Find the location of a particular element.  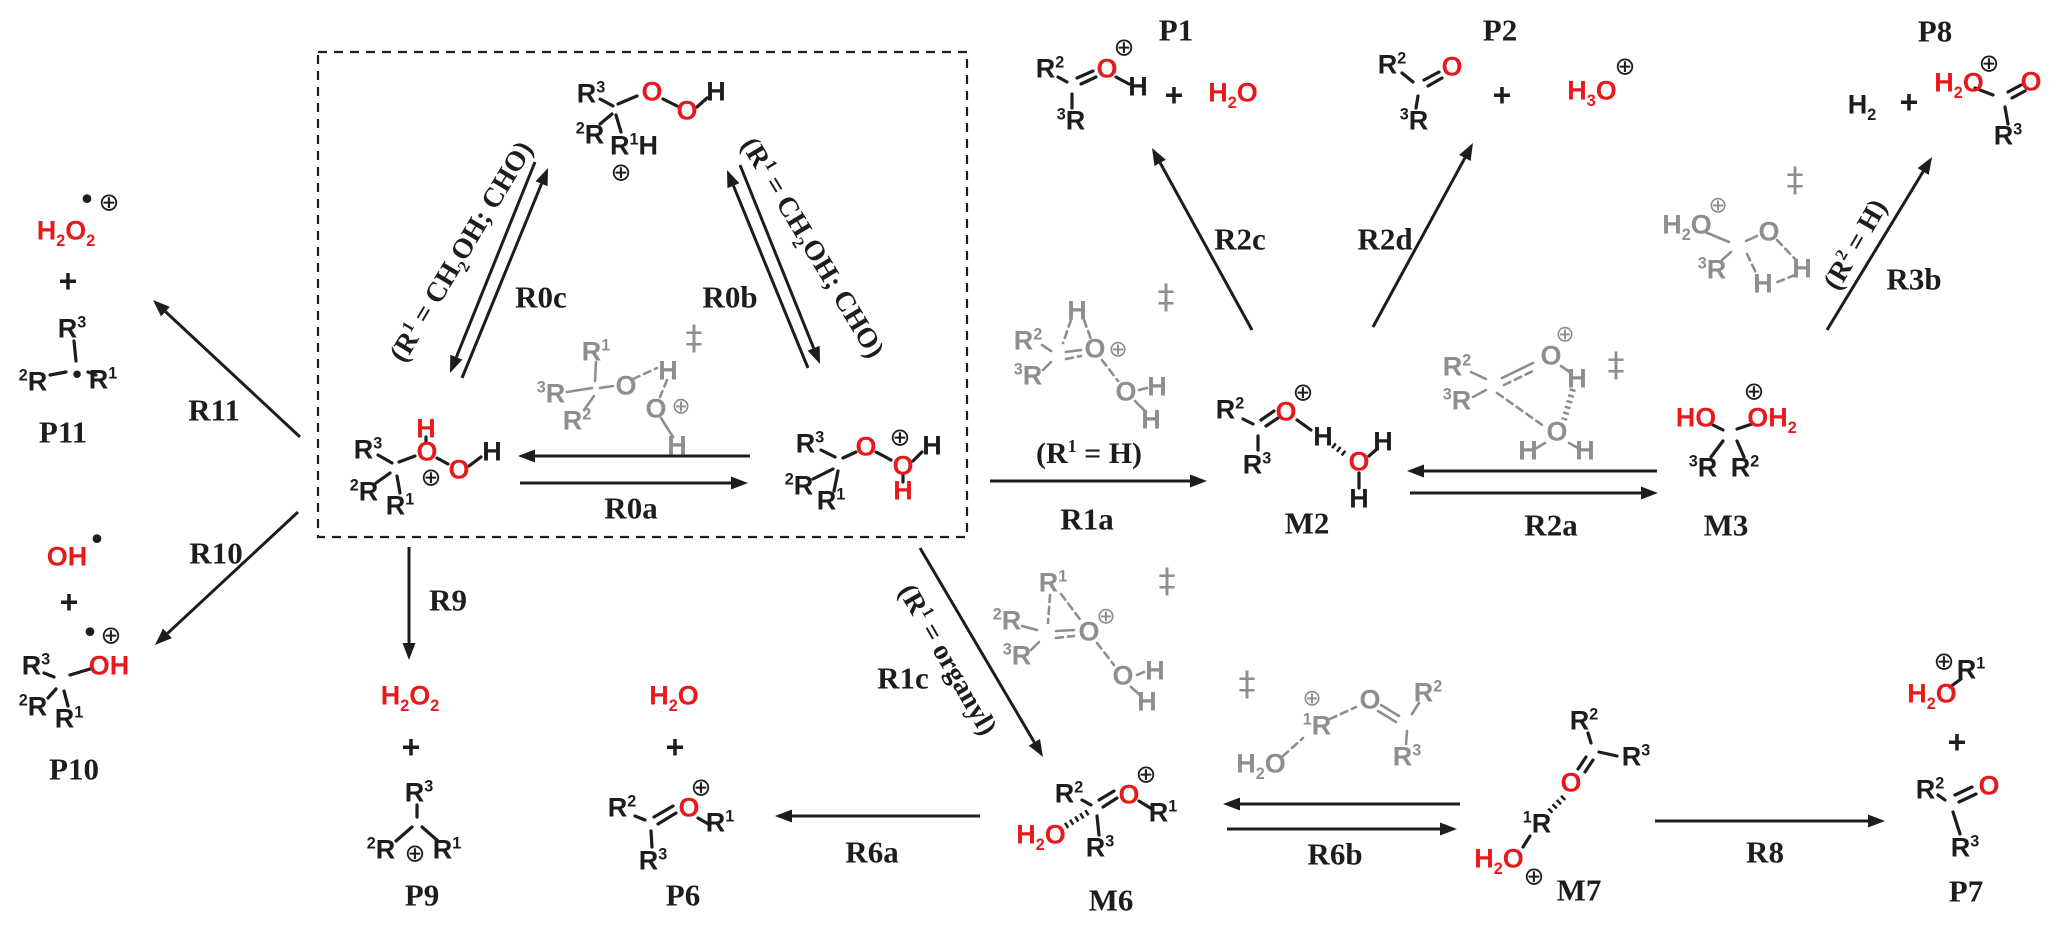

p7-oplus-icon: ⊕ is located at coordinates (1944, 661).